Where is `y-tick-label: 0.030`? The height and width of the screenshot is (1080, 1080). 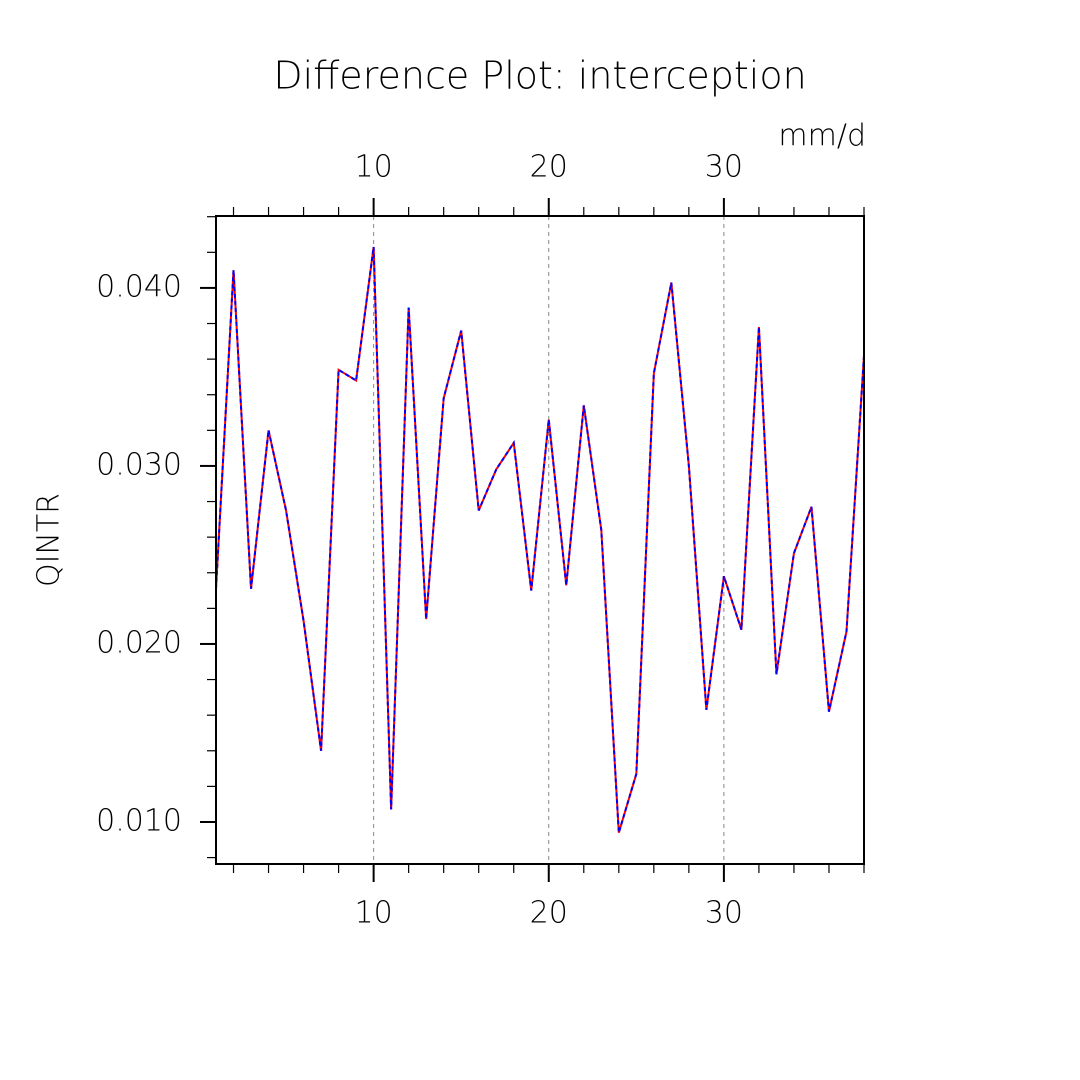
y-tick-label: 0.030 is located at coordinates (139, 464).